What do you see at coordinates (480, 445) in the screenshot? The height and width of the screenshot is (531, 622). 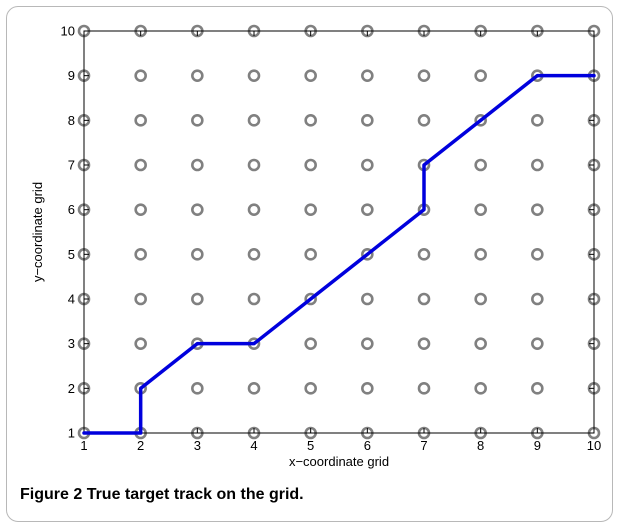 I see `x-tick-label: 8` at bounding box center [480, 445].